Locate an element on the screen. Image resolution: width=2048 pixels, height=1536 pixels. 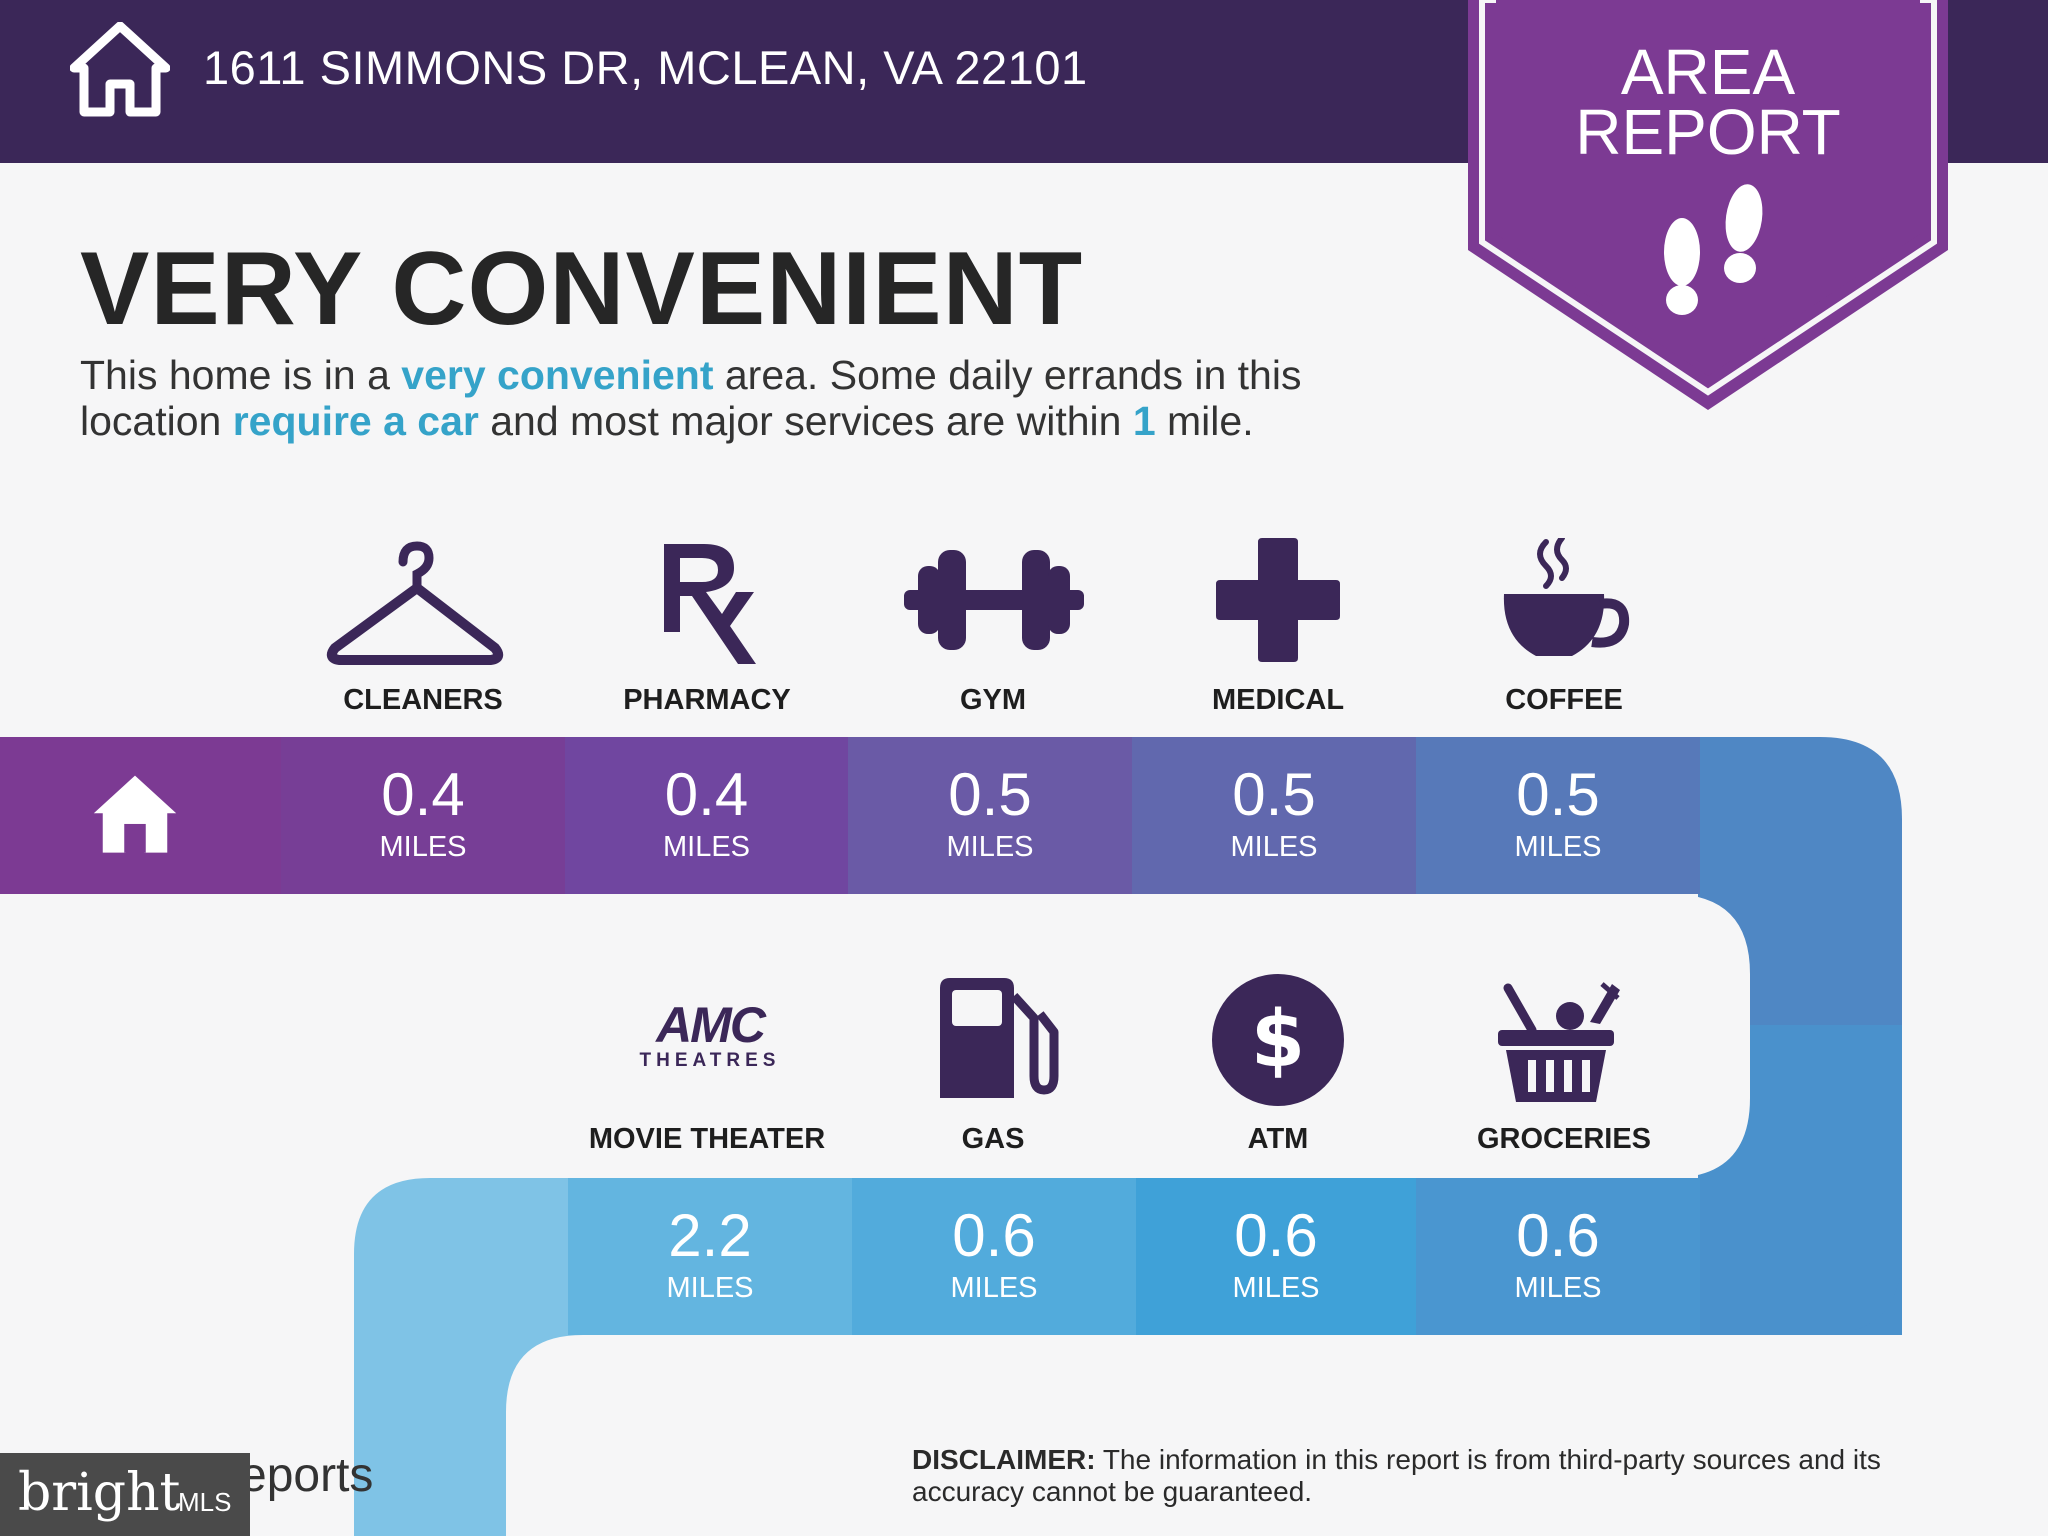
badge-title: AREA REPORT is located at coordinates (1708, 102).